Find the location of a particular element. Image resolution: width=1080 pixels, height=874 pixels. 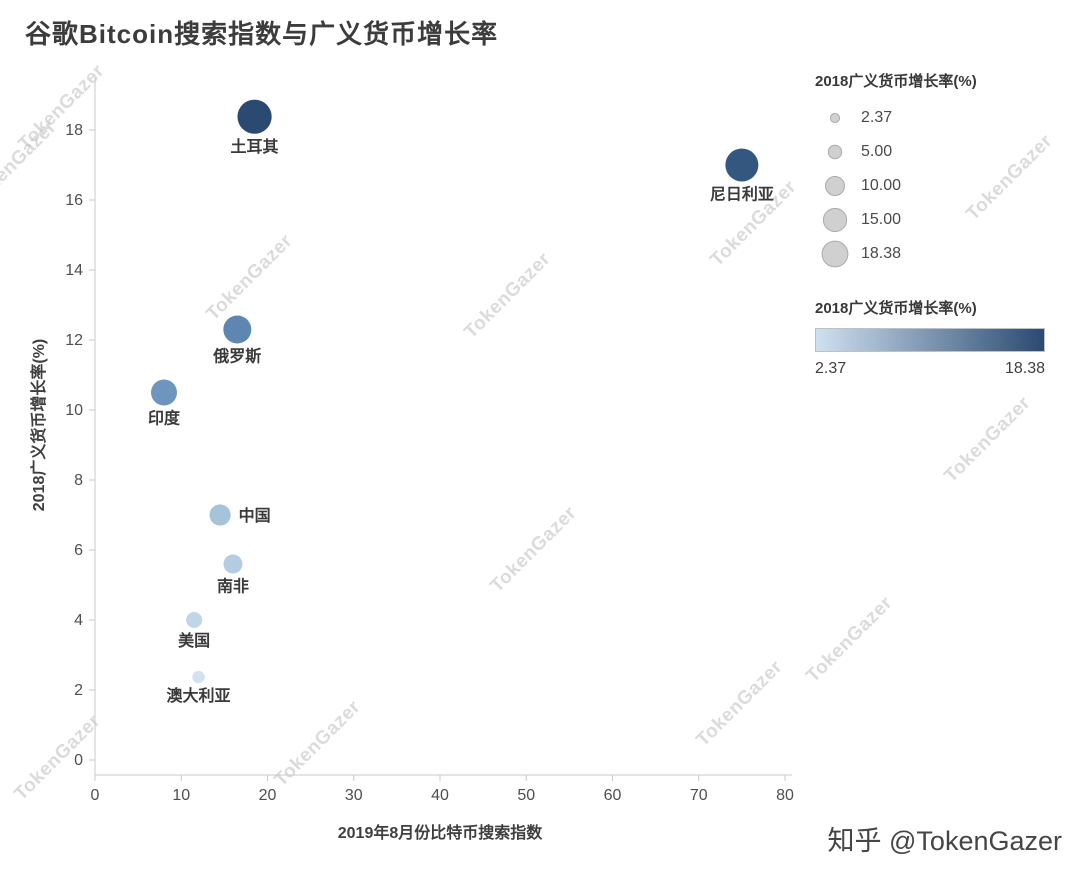

size-legend-label: 10.00 is located at coordinates (881, 185).